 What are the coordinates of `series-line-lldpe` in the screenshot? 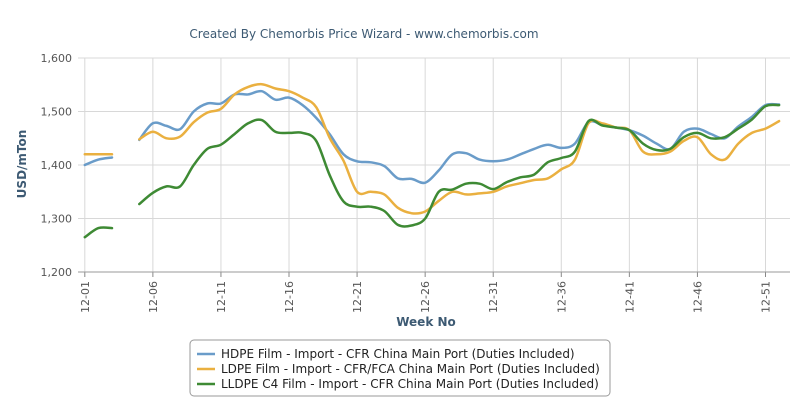 It's located at (98, 232).